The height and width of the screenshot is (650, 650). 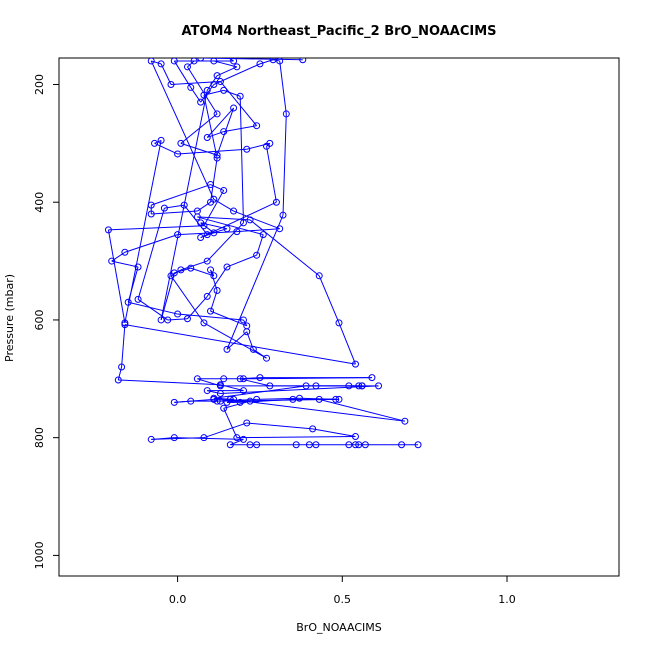 I want to click on chart-title: ATOM4 Northeast_Pacific_2 BrO_NOAACIMS, so click(x=339, y=31).